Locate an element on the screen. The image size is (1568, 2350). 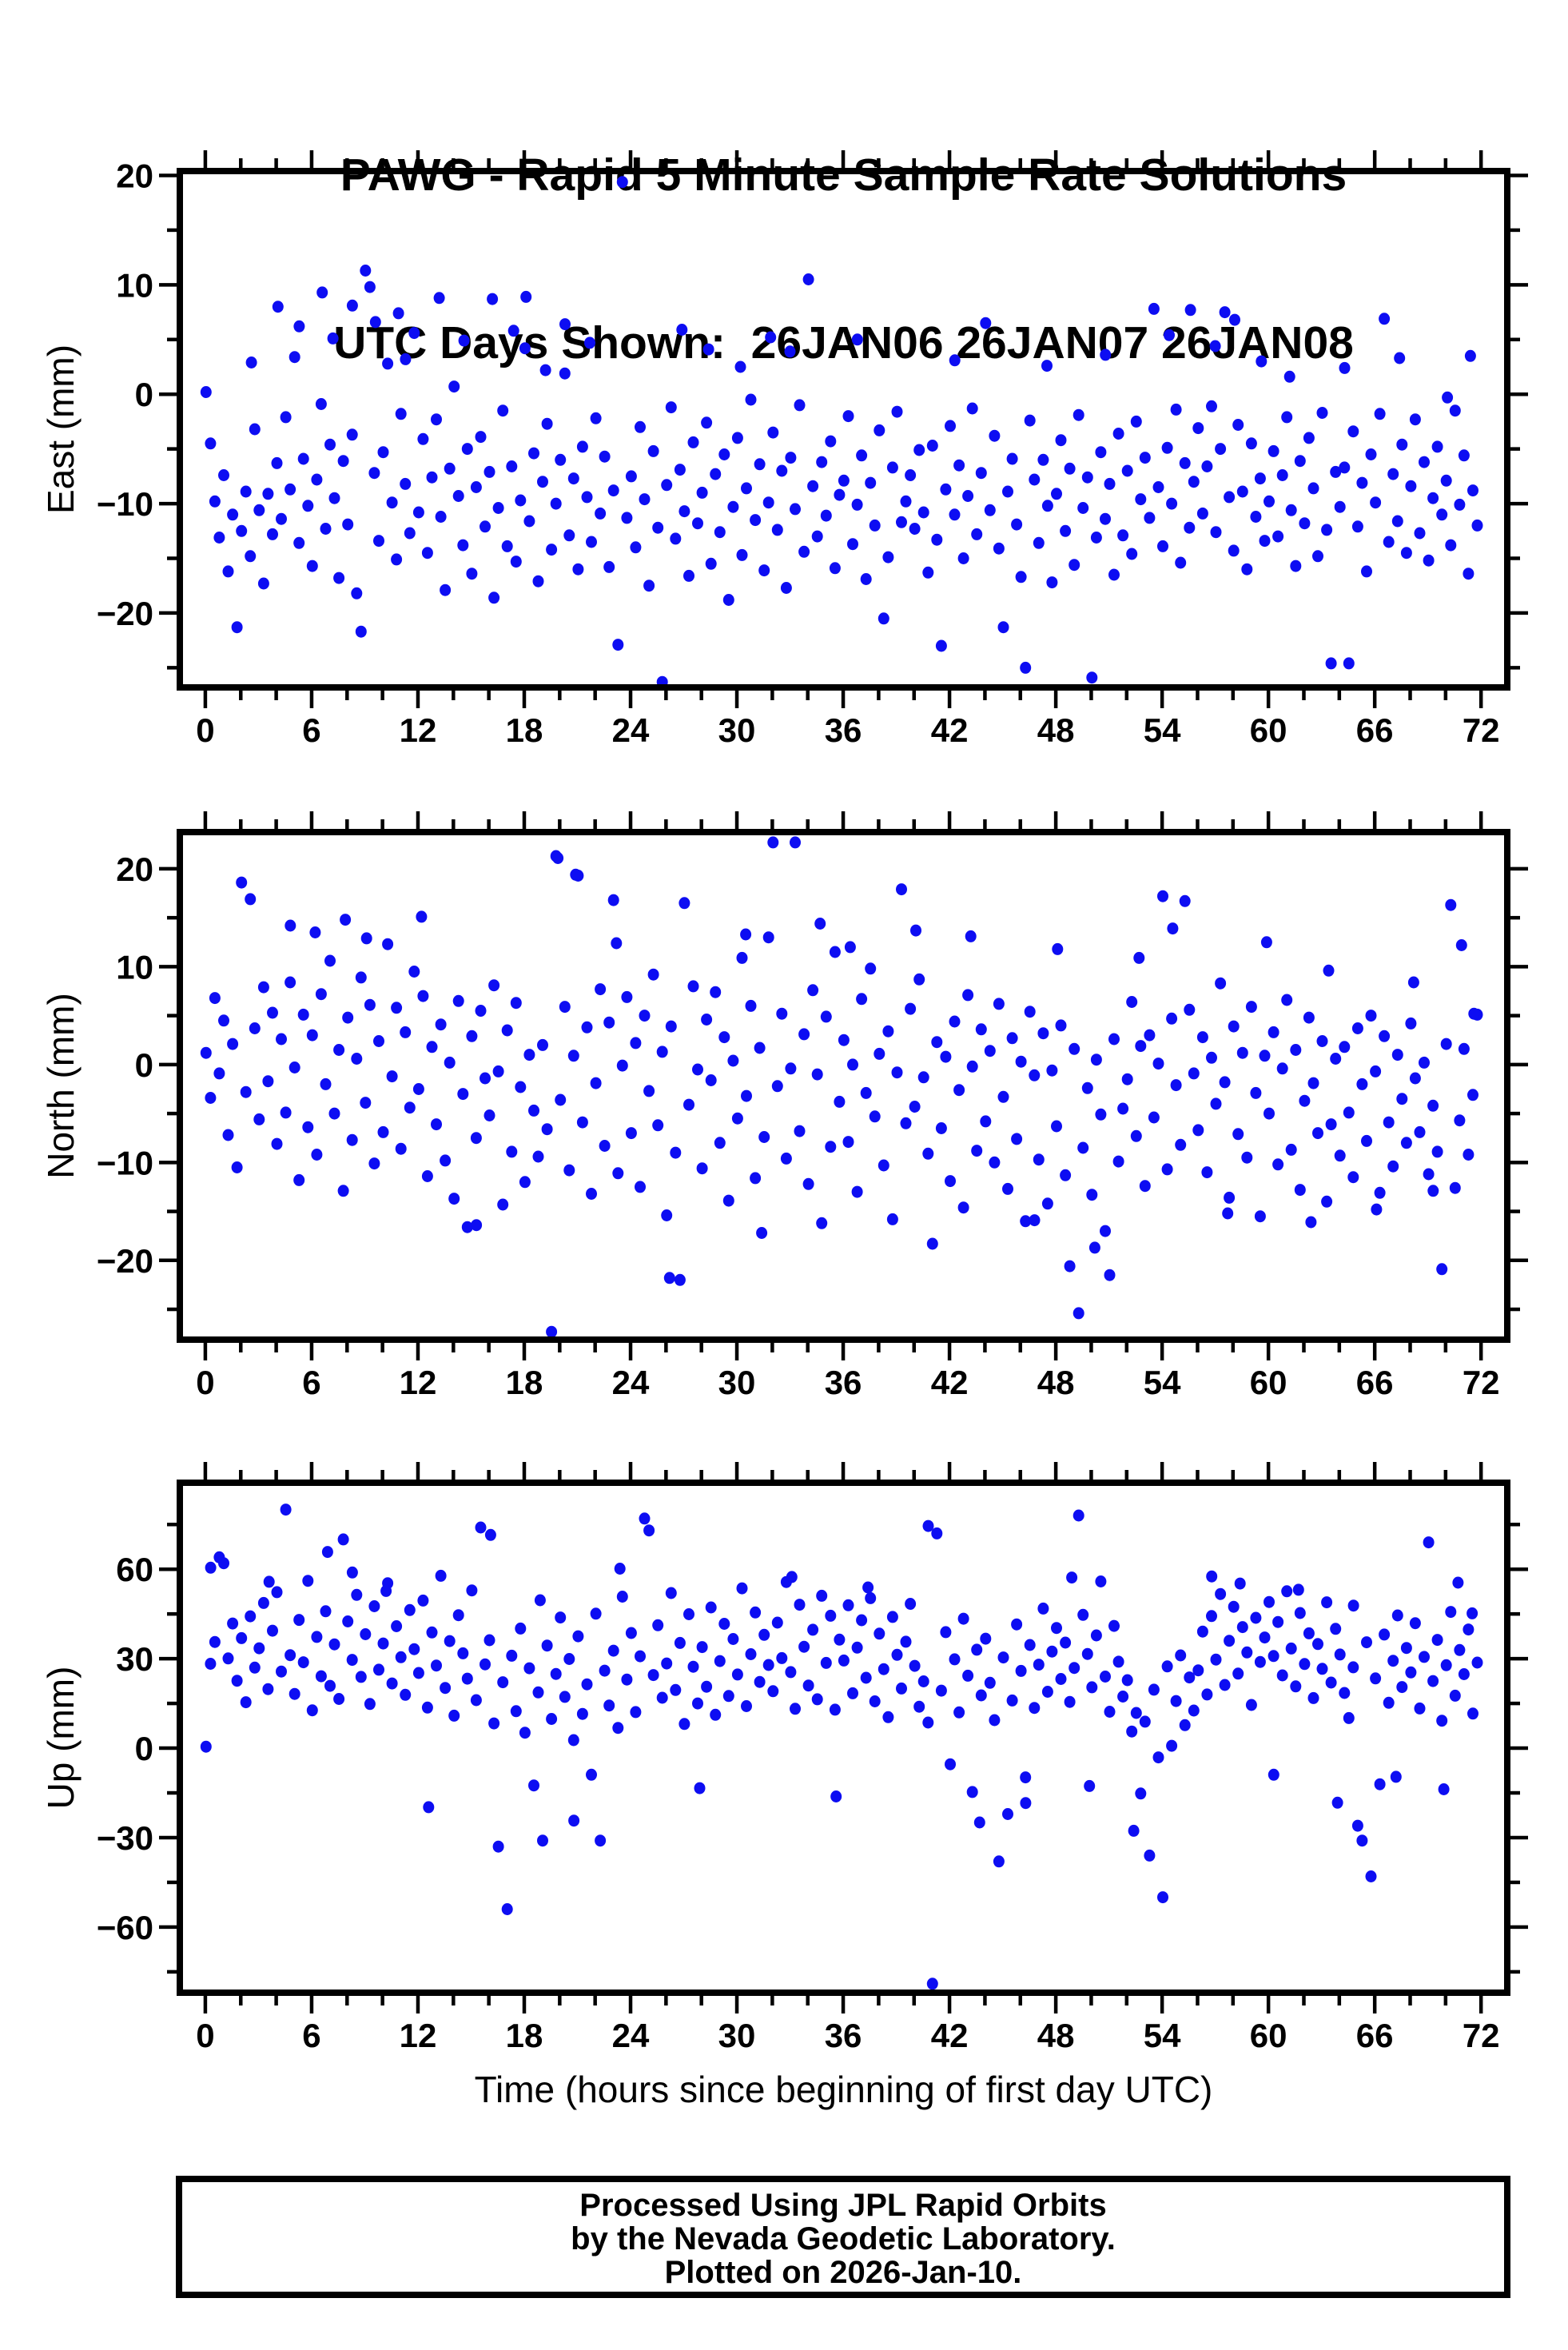
y-tick-label: 30 is located at coordinates (134, 1659).